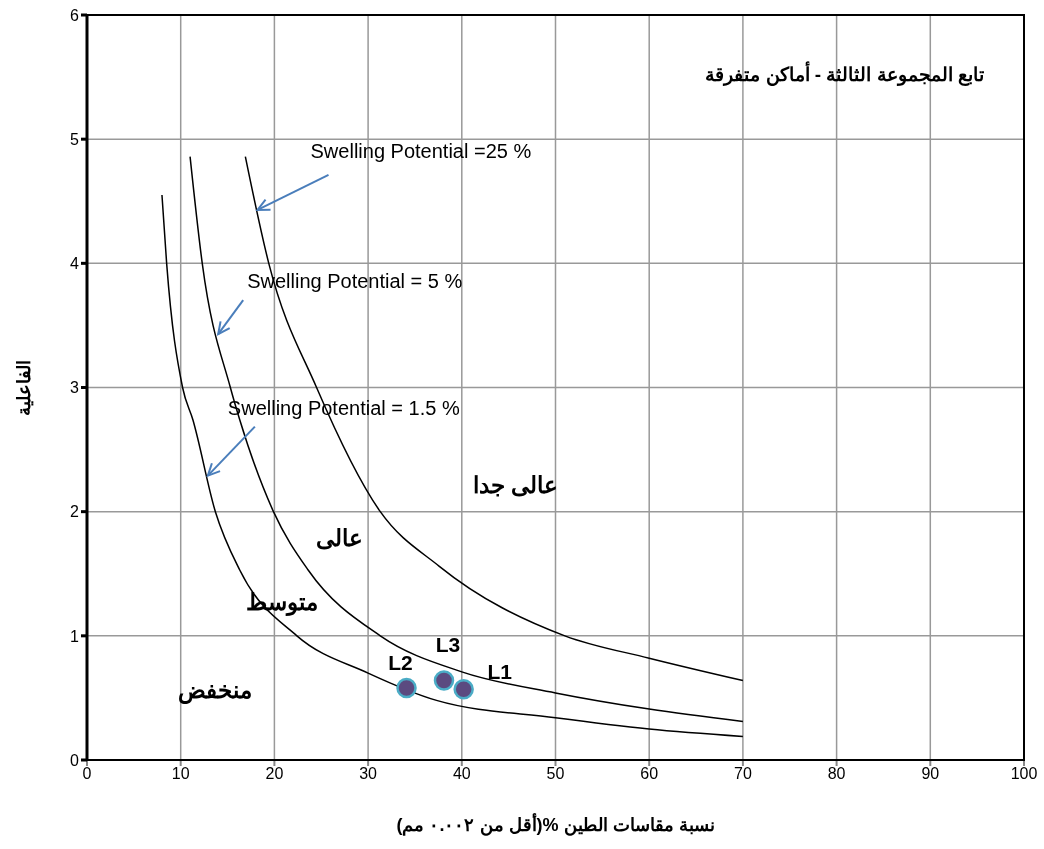 The image size is (1044, 849). I want to click on text: تابع المجموعة الثالثة - أماكن متفرقة, so click(844, 73).